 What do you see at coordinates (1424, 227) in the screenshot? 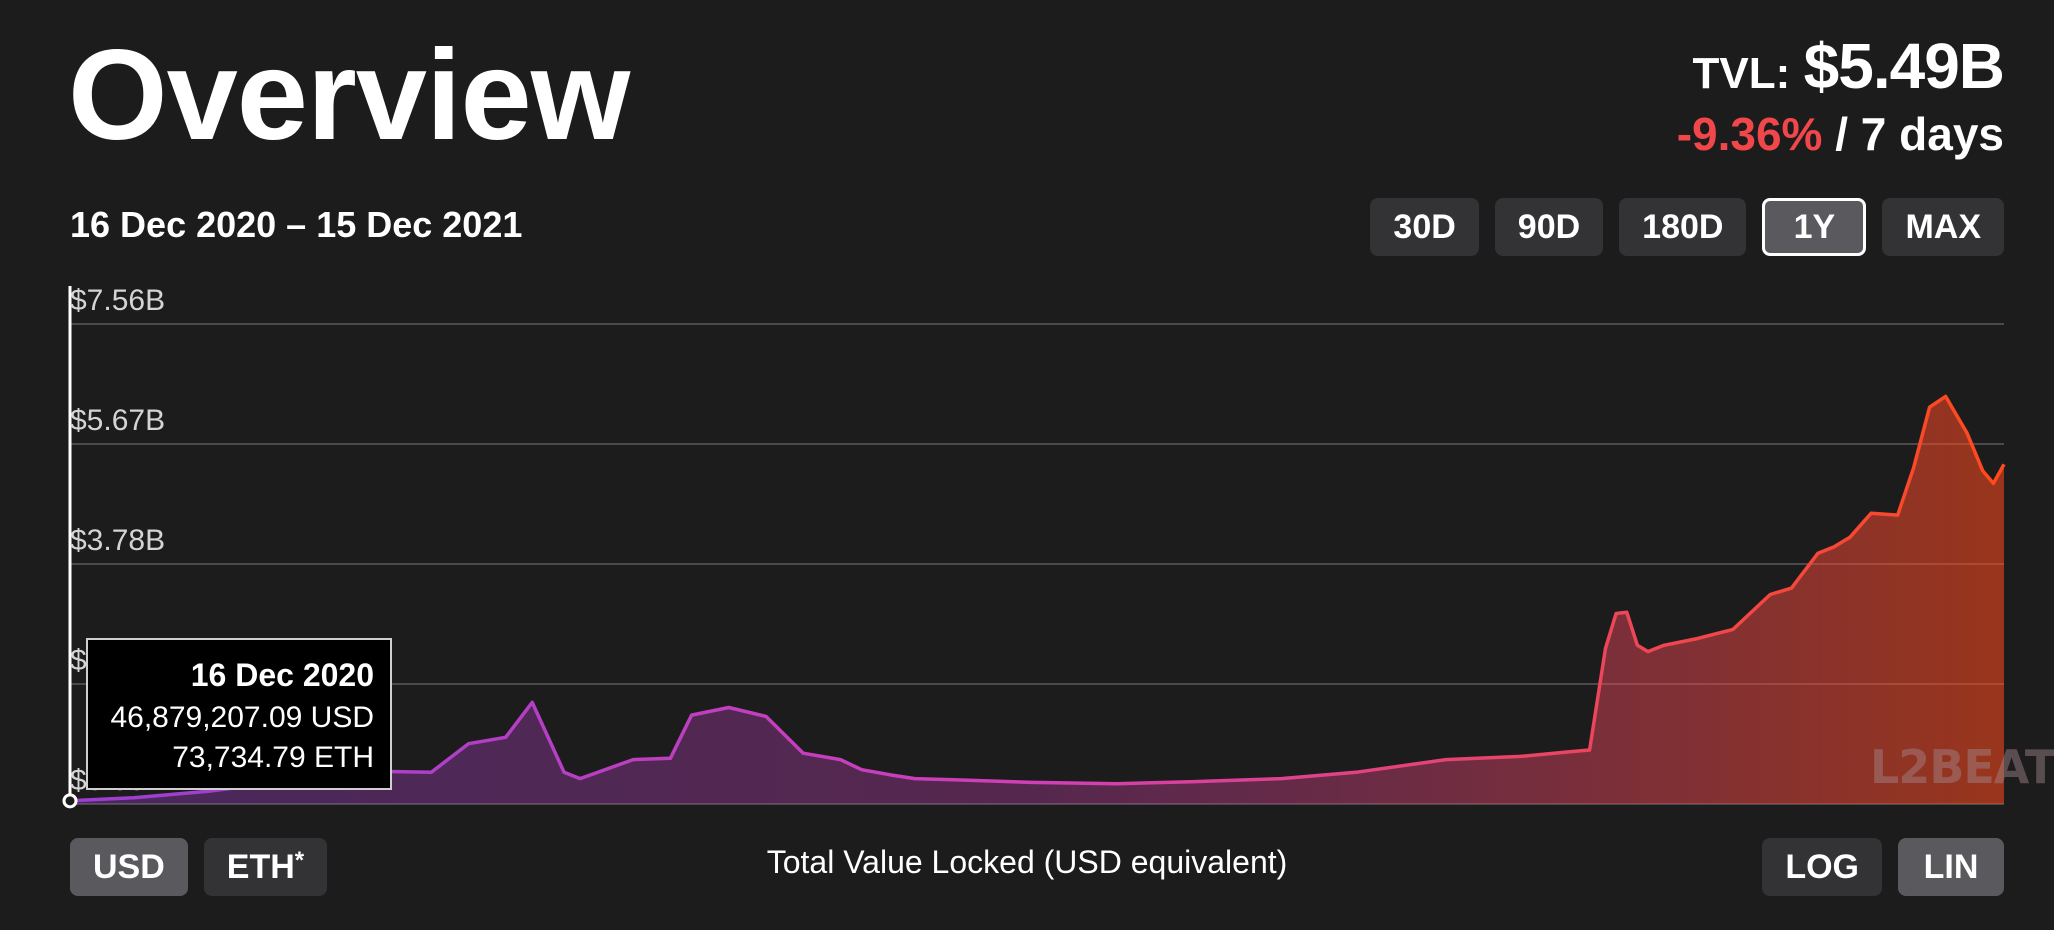
I see `range-button-30d: 30D` at bounding box center [1424, 227].